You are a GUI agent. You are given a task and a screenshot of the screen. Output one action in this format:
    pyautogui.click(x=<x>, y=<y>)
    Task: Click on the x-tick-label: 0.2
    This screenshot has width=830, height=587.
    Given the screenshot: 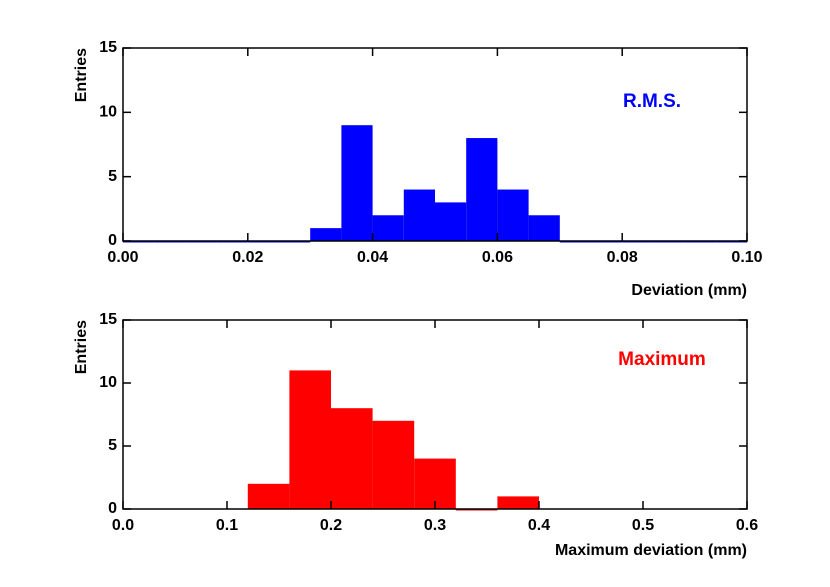 What is the action you would take?
    pyautogui.click(x=331, y=525)
    